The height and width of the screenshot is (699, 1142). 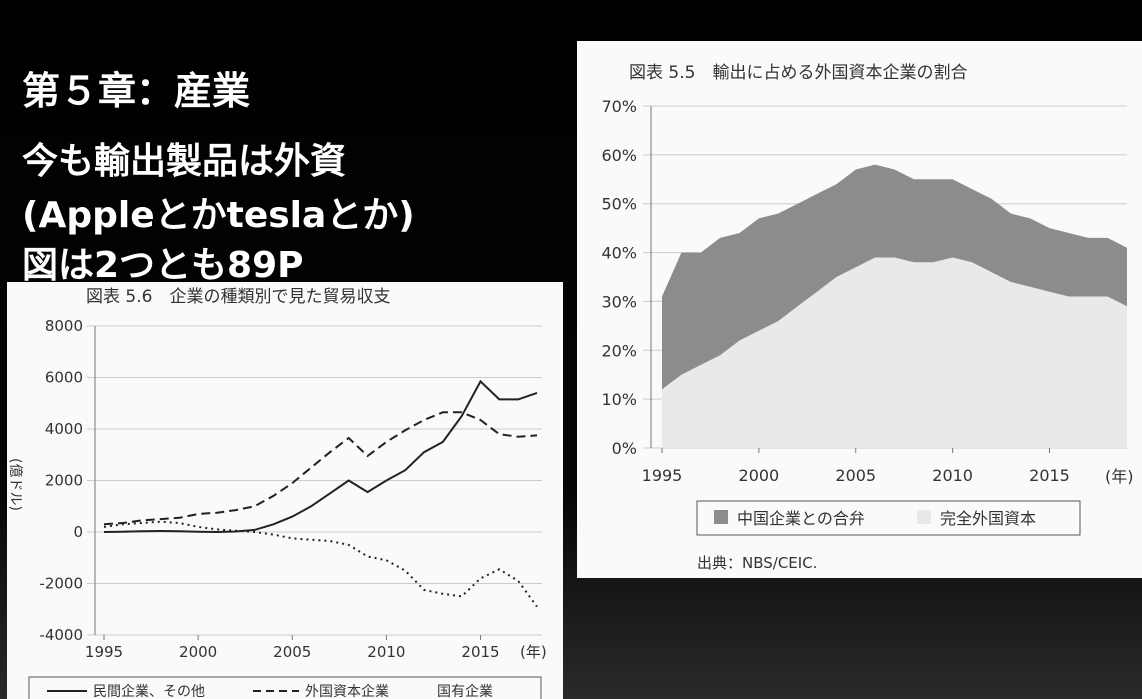 What do you see at coordinates (757, 563) in the screenshot?
I see `source-note: 出典：NBS/CEIC.` at bounding box center [757, 563].